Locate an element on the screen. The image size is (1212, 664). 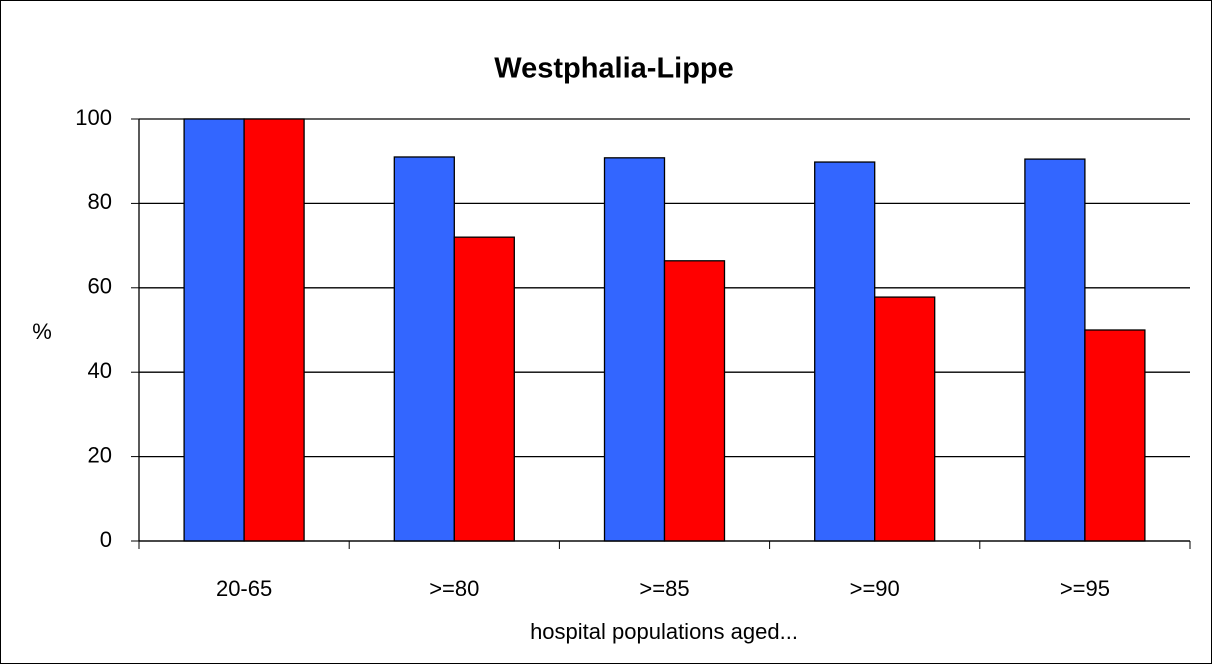
x-tick-label: >=90 is located at coordinates (875, 588).